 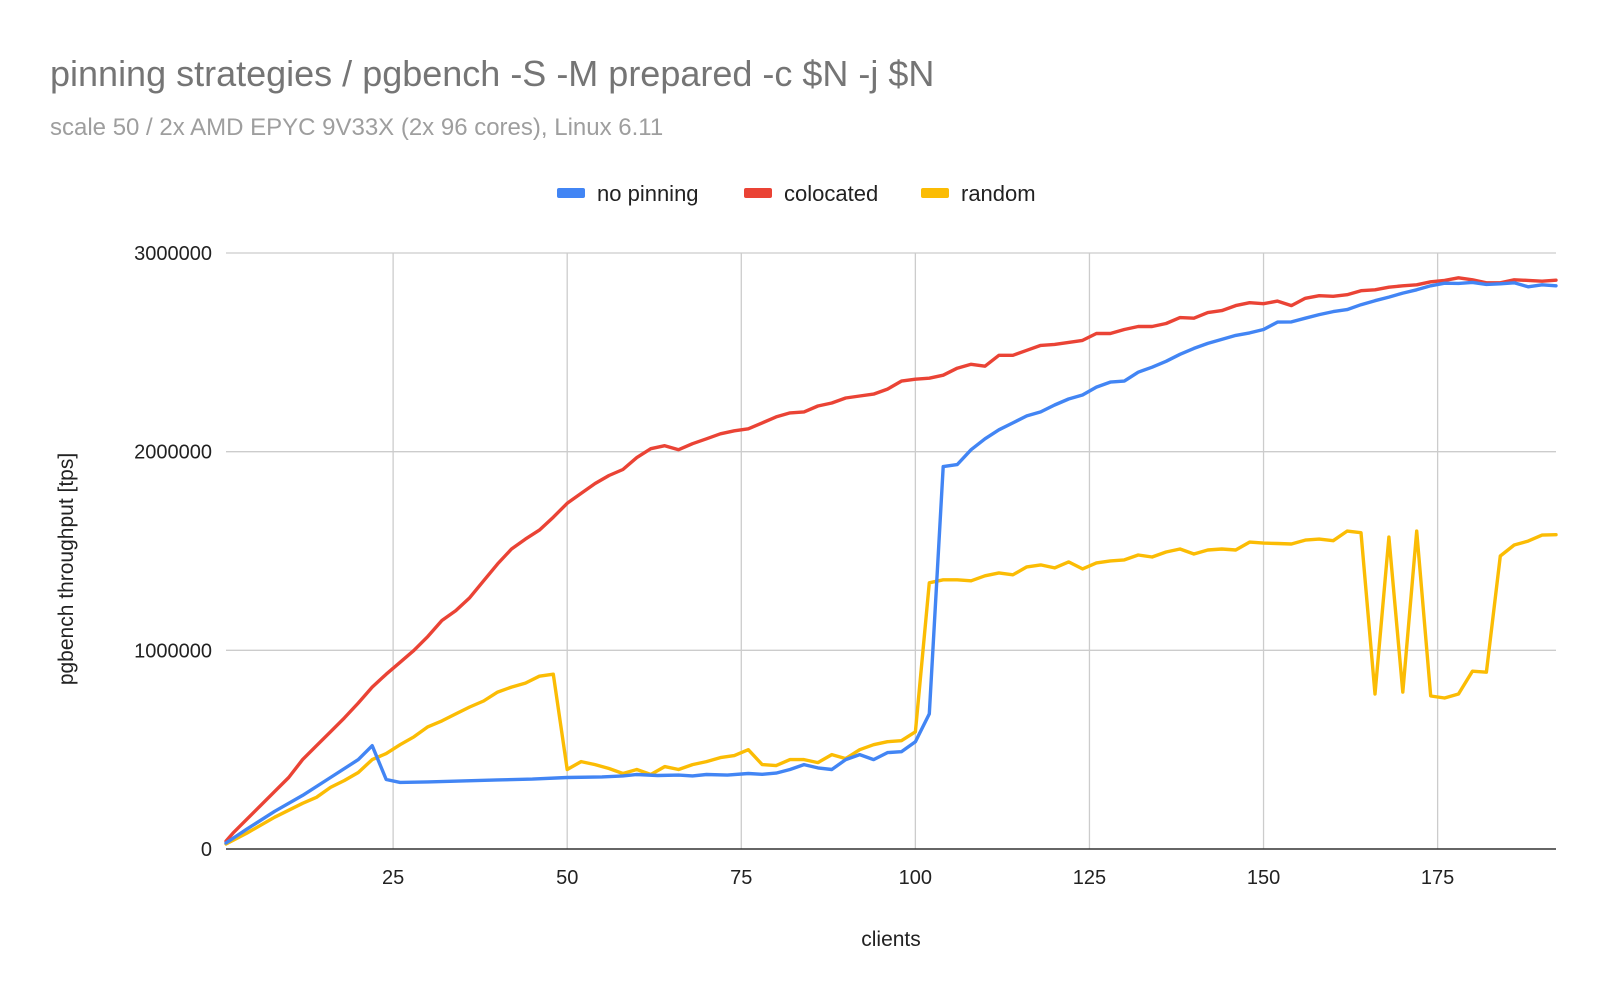 I want to click on legend-swatch-no-pinning, so click(x=571, y=193).